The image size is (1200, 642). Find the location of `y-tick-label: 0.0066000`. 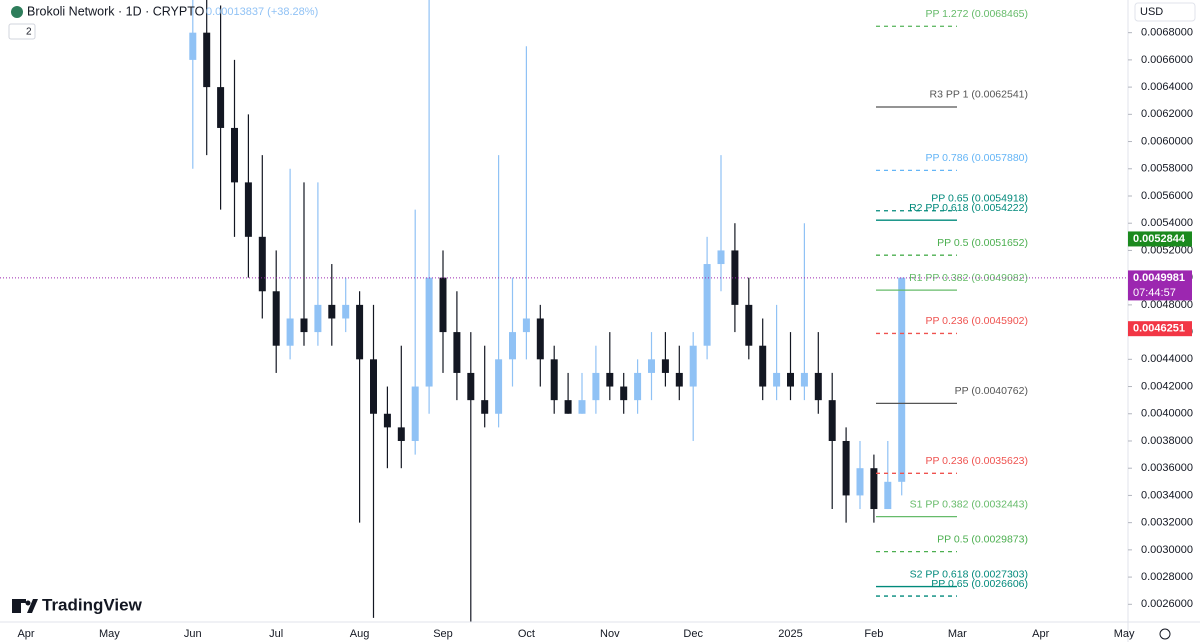

y-tick-label: 0.0066000 is located at coordinates (1167, 60).